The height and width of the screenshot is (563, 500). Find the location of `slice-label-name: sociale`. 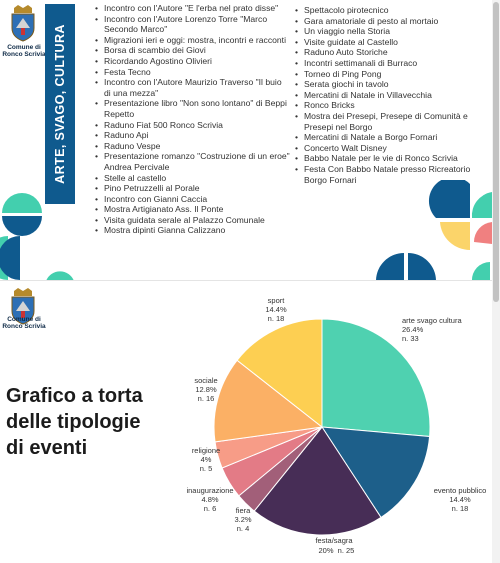

slice-label-name: sociale is located at coordinates (205, 380).